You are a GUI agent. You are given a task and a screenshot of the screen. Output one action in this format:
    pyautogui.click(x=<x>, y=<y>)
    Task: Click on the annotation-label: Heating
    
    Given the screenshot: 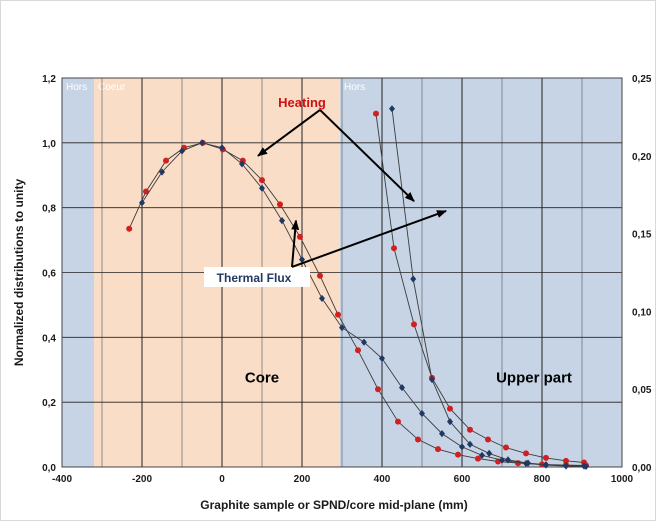 What is the action you would take?
    pyautogui.click(x=302, y=102)
    